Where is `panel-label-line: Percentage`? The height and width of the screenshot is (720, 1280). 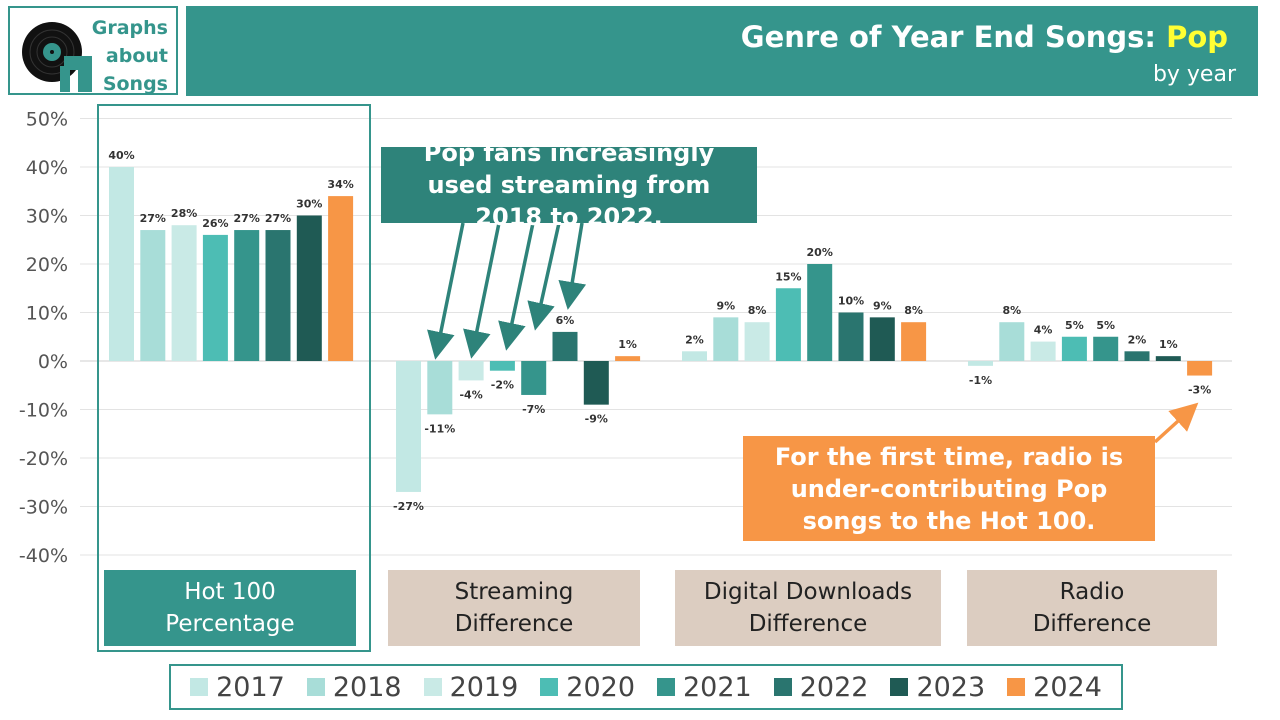 panel-label-line: Percentage is located at coordinates (230, 624).